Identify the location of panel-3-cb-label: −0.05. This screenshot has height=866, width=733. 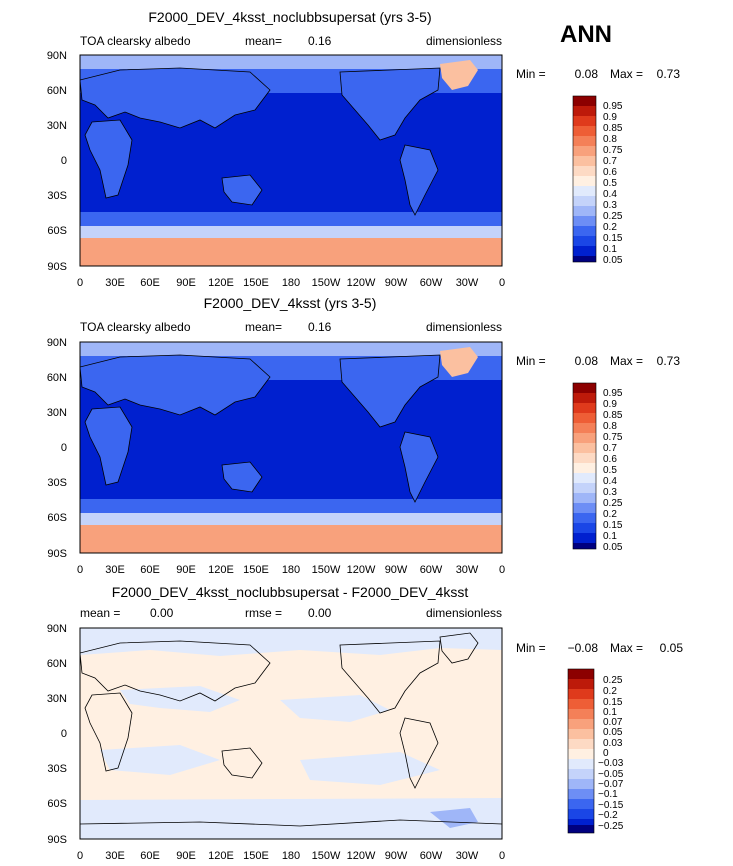
(611, 774).